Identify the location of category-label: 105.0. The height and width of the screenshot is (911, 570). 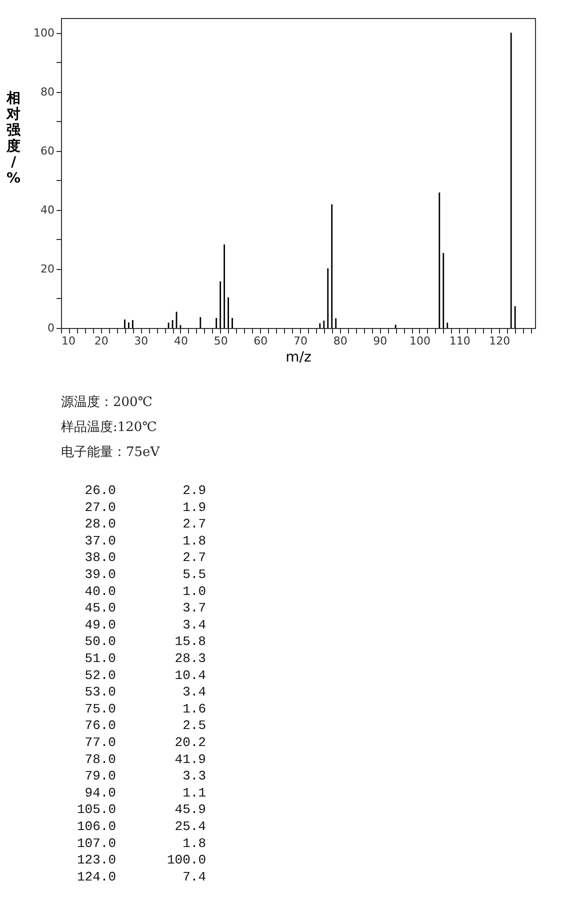
(96, 810).